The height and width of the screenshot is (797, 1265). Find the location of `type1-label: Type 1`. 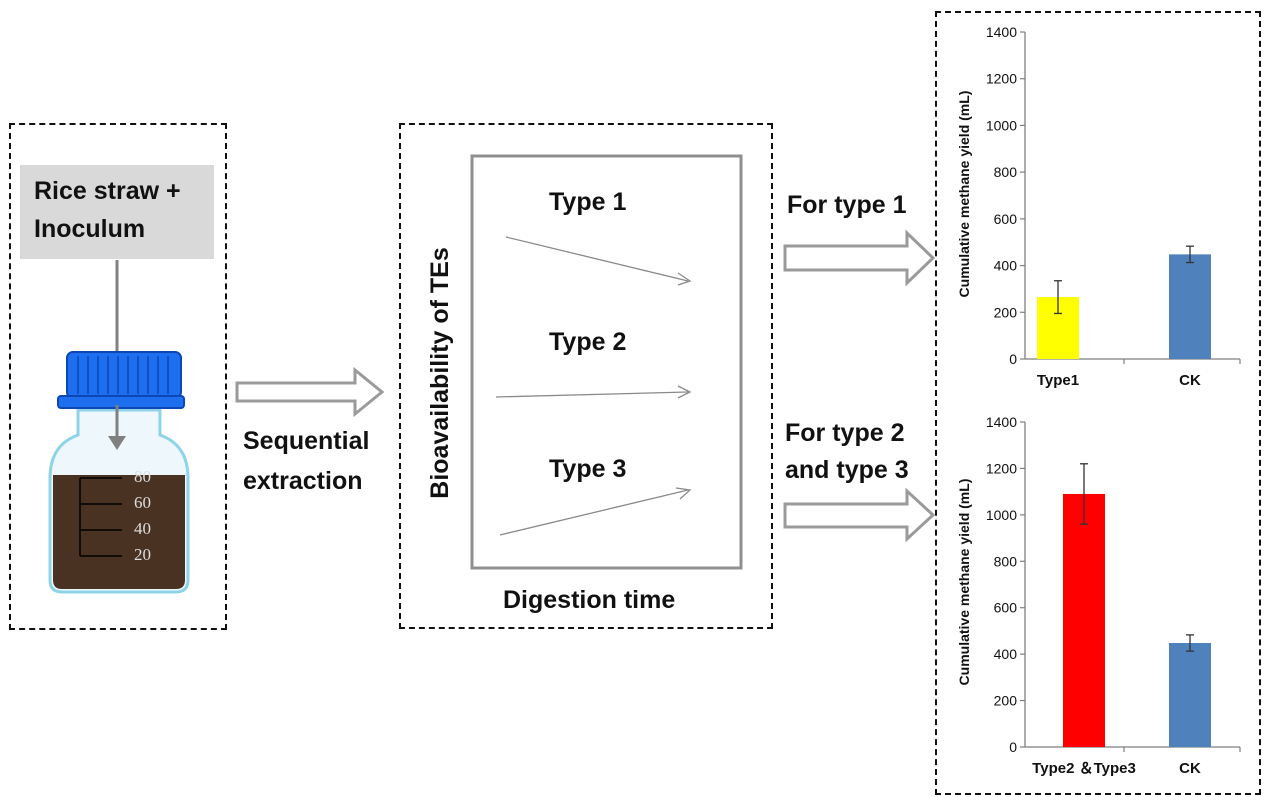

type1-label: Type 1 is located at coordinates (588, 202).